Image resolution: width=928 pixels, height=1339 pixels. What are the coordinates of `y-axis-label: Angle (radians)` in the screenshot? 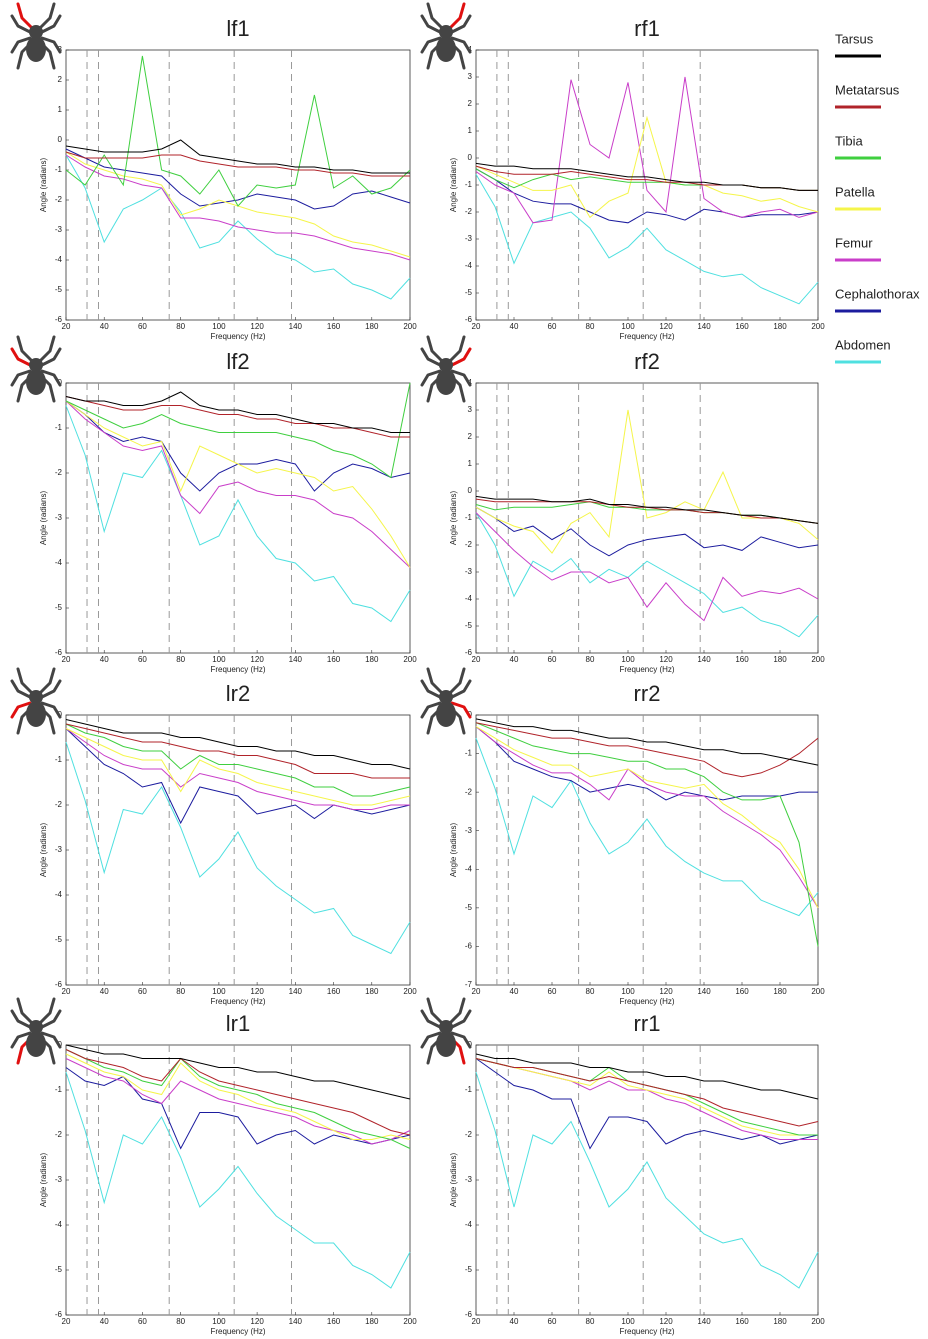 It's located at (453, 185).